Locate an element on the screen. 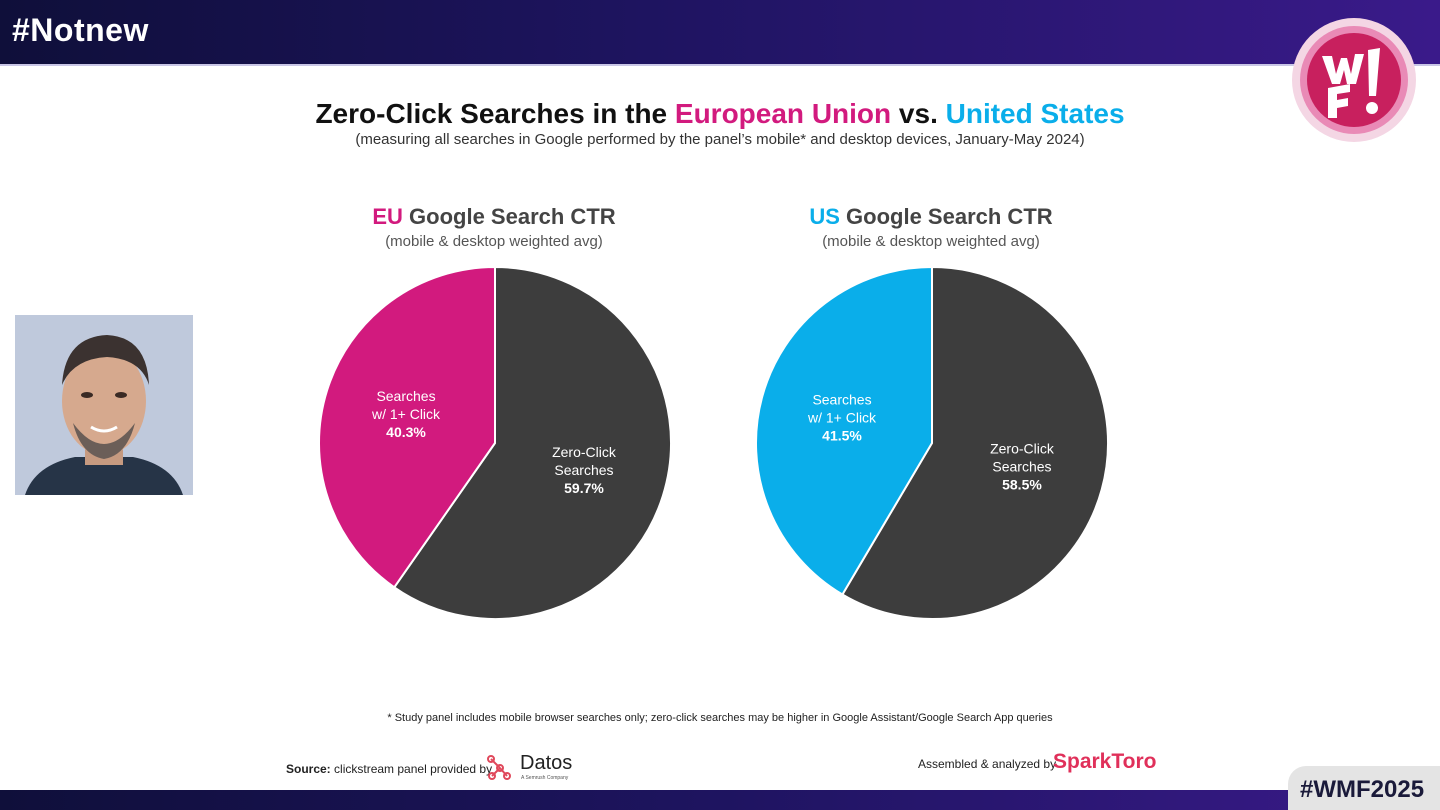 The width and height of the screenshot is (1440, 810). us-chart-subtitle: (mobile & desktop weighted avg) is located at coordinates (931, 241).